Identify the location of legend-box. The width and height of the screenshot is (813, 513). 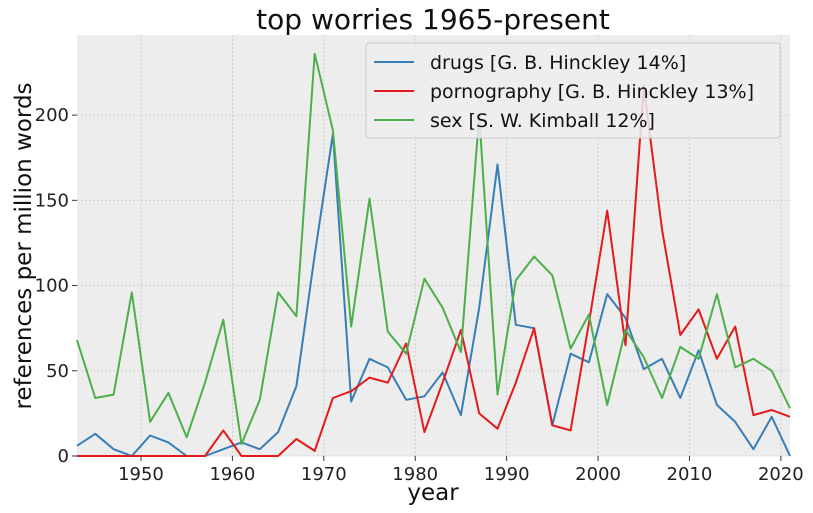
(573, 90).